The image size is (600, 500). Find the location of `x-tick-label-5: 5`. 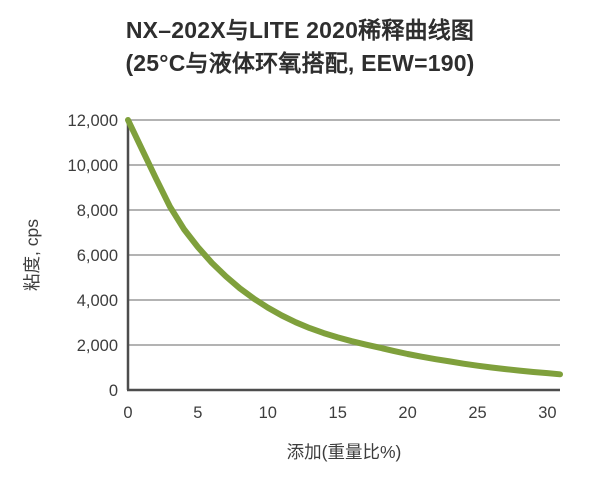

x-tick-label-5: 5 is located at coordinates (197, 413).